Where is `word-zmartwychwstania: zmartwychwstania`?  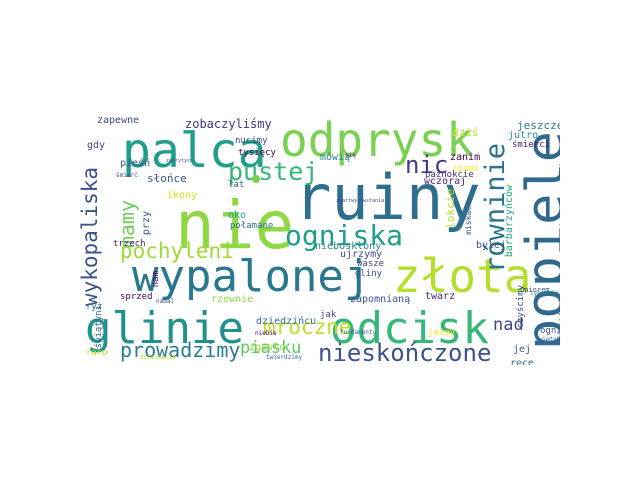
word-zmartwychwstania: zmartwychwstania is located at coordinates (360, 201).